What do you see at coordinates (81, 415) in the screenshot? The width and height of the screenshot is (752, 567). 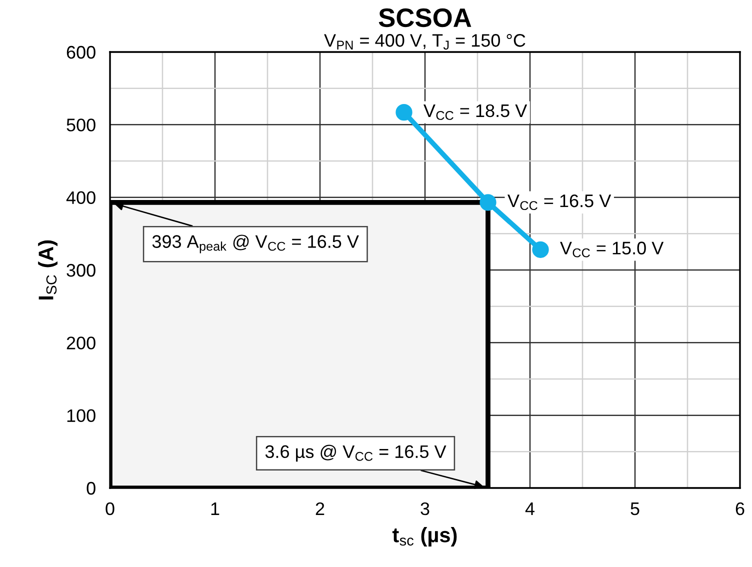 I see `y-tick-label: 100` at bounding box center [81, 415].